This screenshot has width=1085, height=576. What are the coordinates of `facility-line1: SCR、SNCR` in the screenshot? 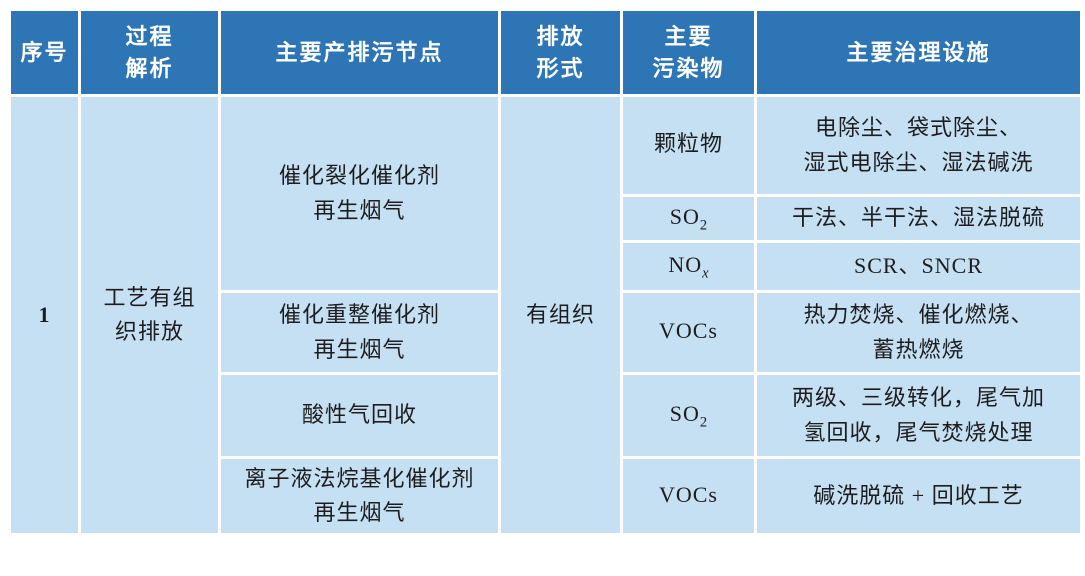 It's located at (918, 266).